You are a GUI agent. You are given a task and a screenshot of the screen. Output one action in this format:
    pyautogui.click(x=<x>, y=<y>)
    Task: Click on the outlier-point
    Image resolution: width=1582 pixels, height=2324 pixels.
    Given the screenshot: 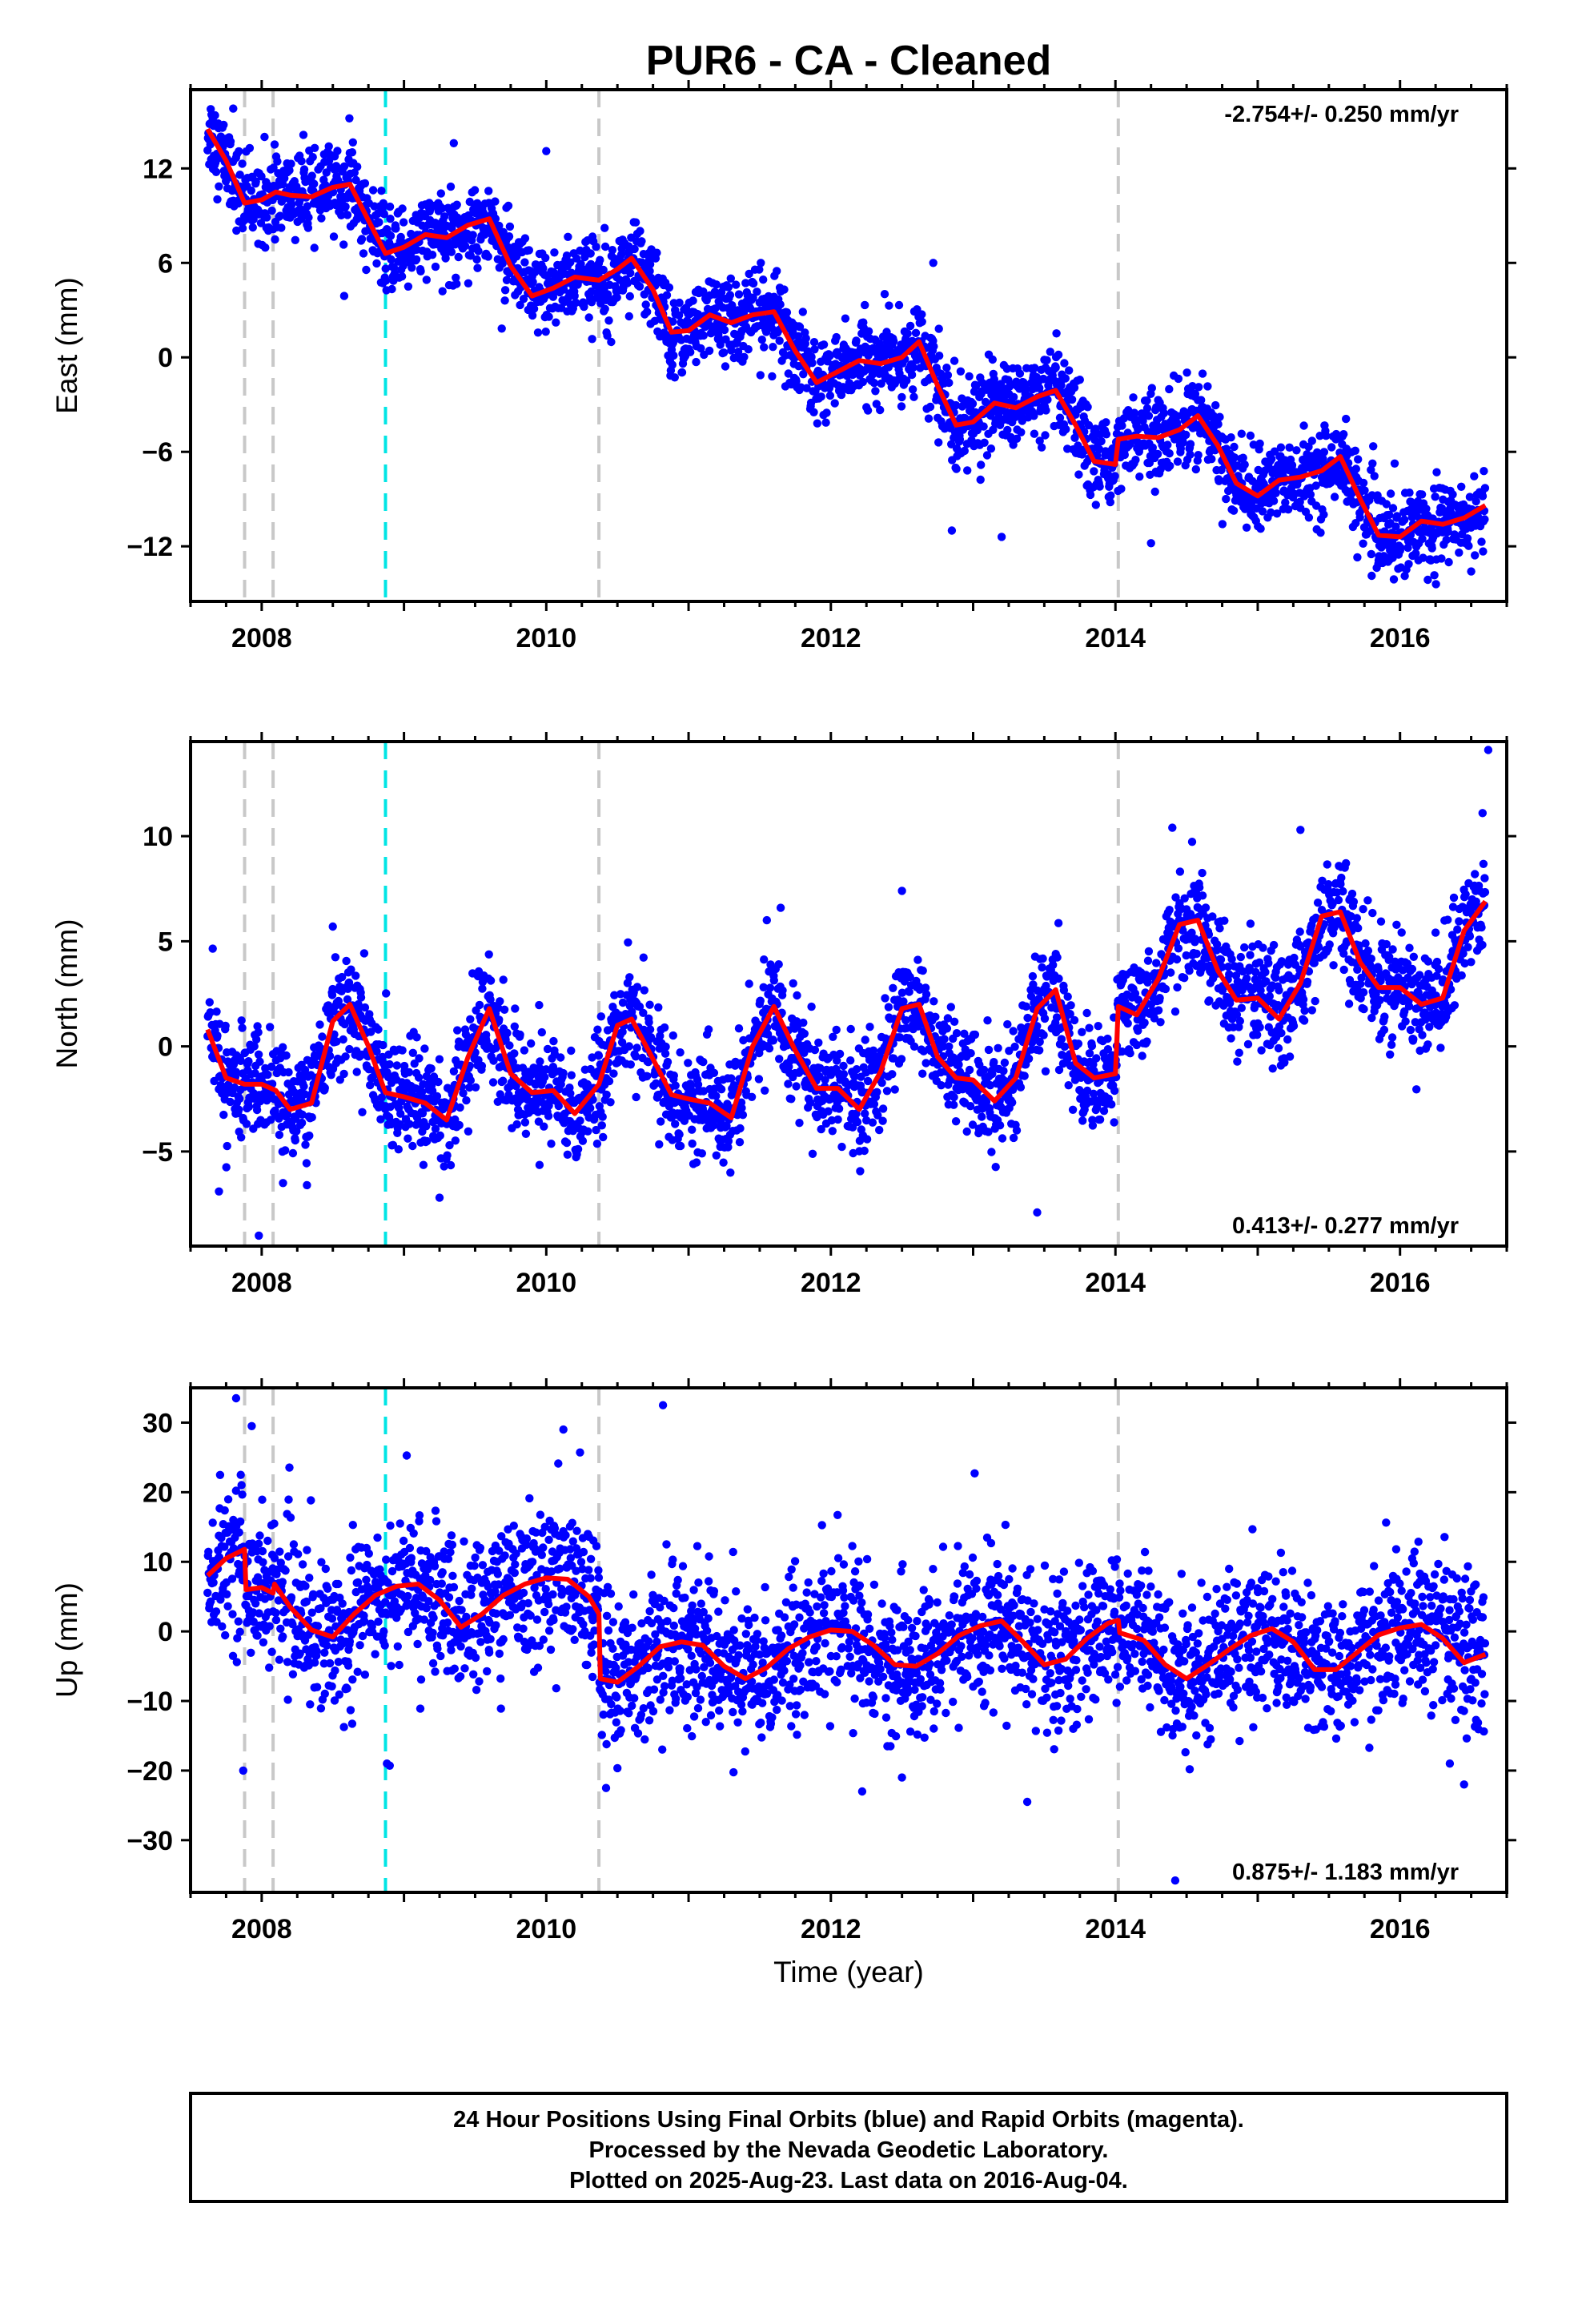 What is the action you would take?
    pyautogui.click(x=1002, y=537)
    